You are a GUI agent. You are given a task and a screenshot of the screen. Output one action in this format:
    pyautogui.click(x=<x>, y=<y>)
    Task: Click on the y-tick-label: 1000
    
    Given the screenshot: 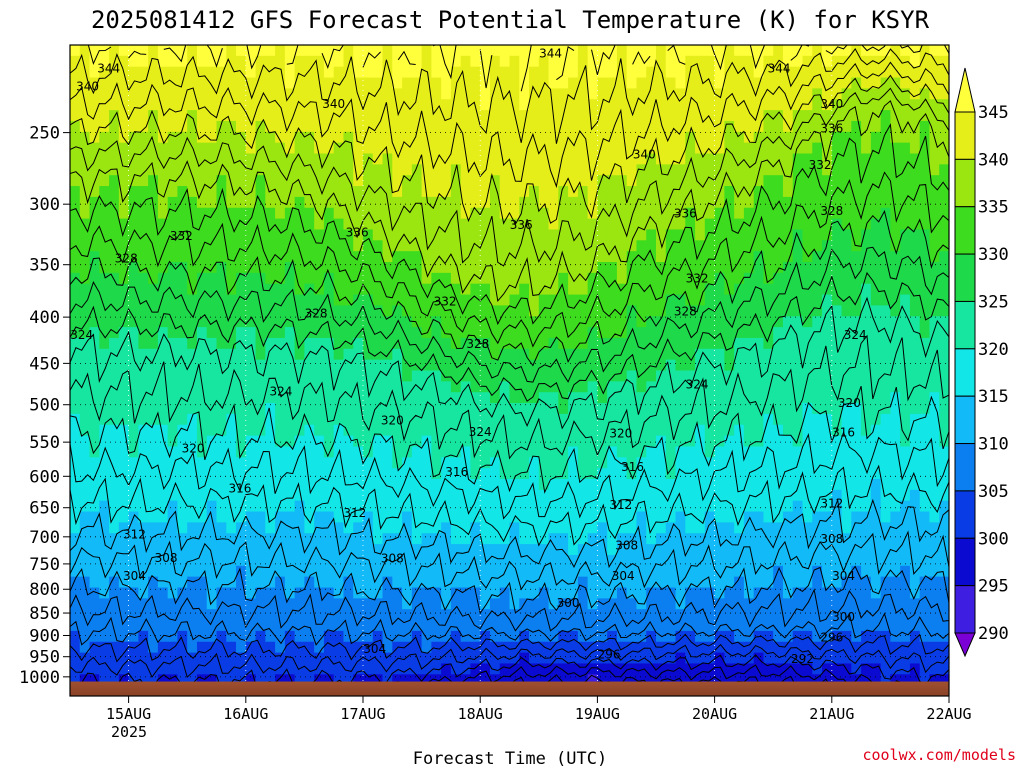 What is the action you would take?
    pyautogui.click(x=39, y=678)
    